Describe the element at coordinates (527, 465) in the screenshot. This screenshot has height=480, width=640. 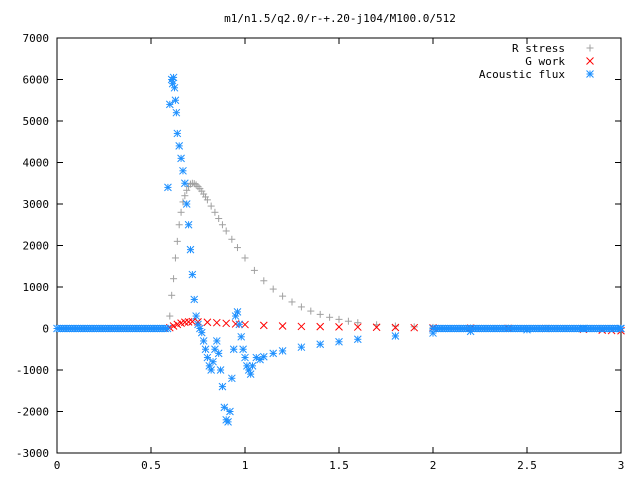
I see `x-tick-label: 2.5` at that location.